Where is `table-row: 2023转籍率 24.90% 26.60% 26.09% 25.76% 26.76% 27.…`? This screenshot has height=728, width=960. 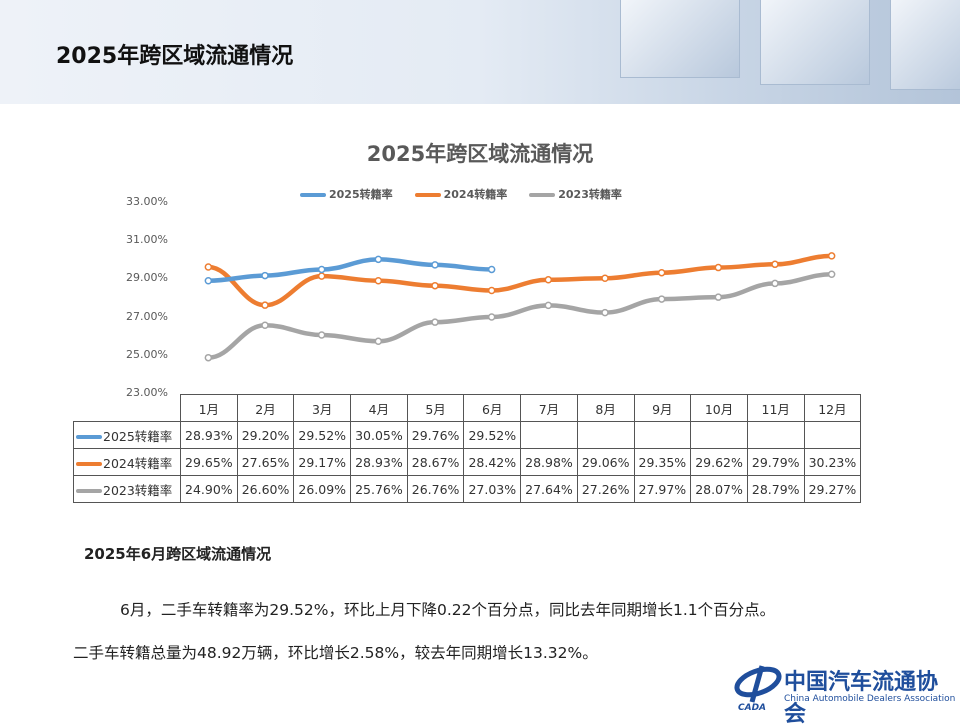
table-row: 2023转籍率 24.90% 26.60% 26.09% 25.76% 26.76% 27.… is located at coordinates (467, 489).